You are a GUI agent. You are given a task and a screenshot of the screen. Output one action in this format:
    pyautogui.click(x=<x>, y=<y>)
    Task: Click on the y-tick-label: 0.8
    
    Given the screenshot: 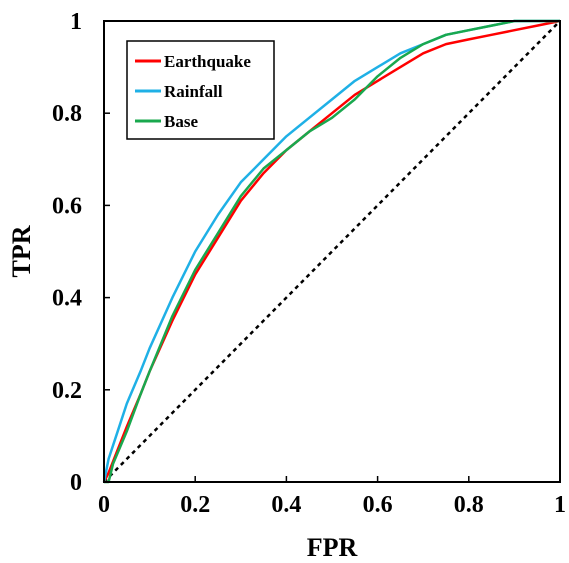 What is the action you would take?
    pyautogui.click(x=67, y=114)
    